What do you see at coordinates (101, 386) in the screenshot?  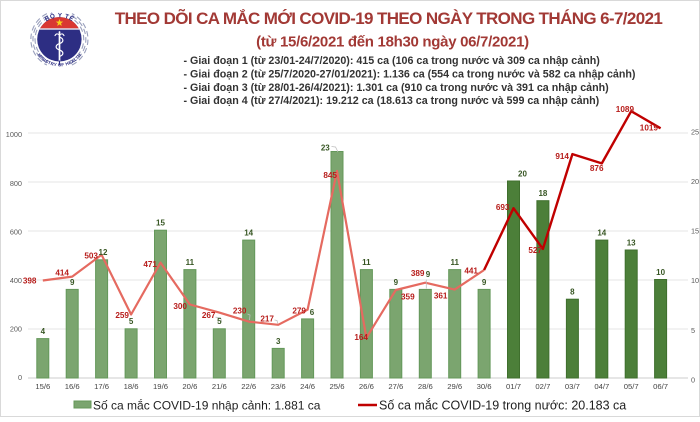 I see `svg-text: 17/6` at bounding box center [101, 386].